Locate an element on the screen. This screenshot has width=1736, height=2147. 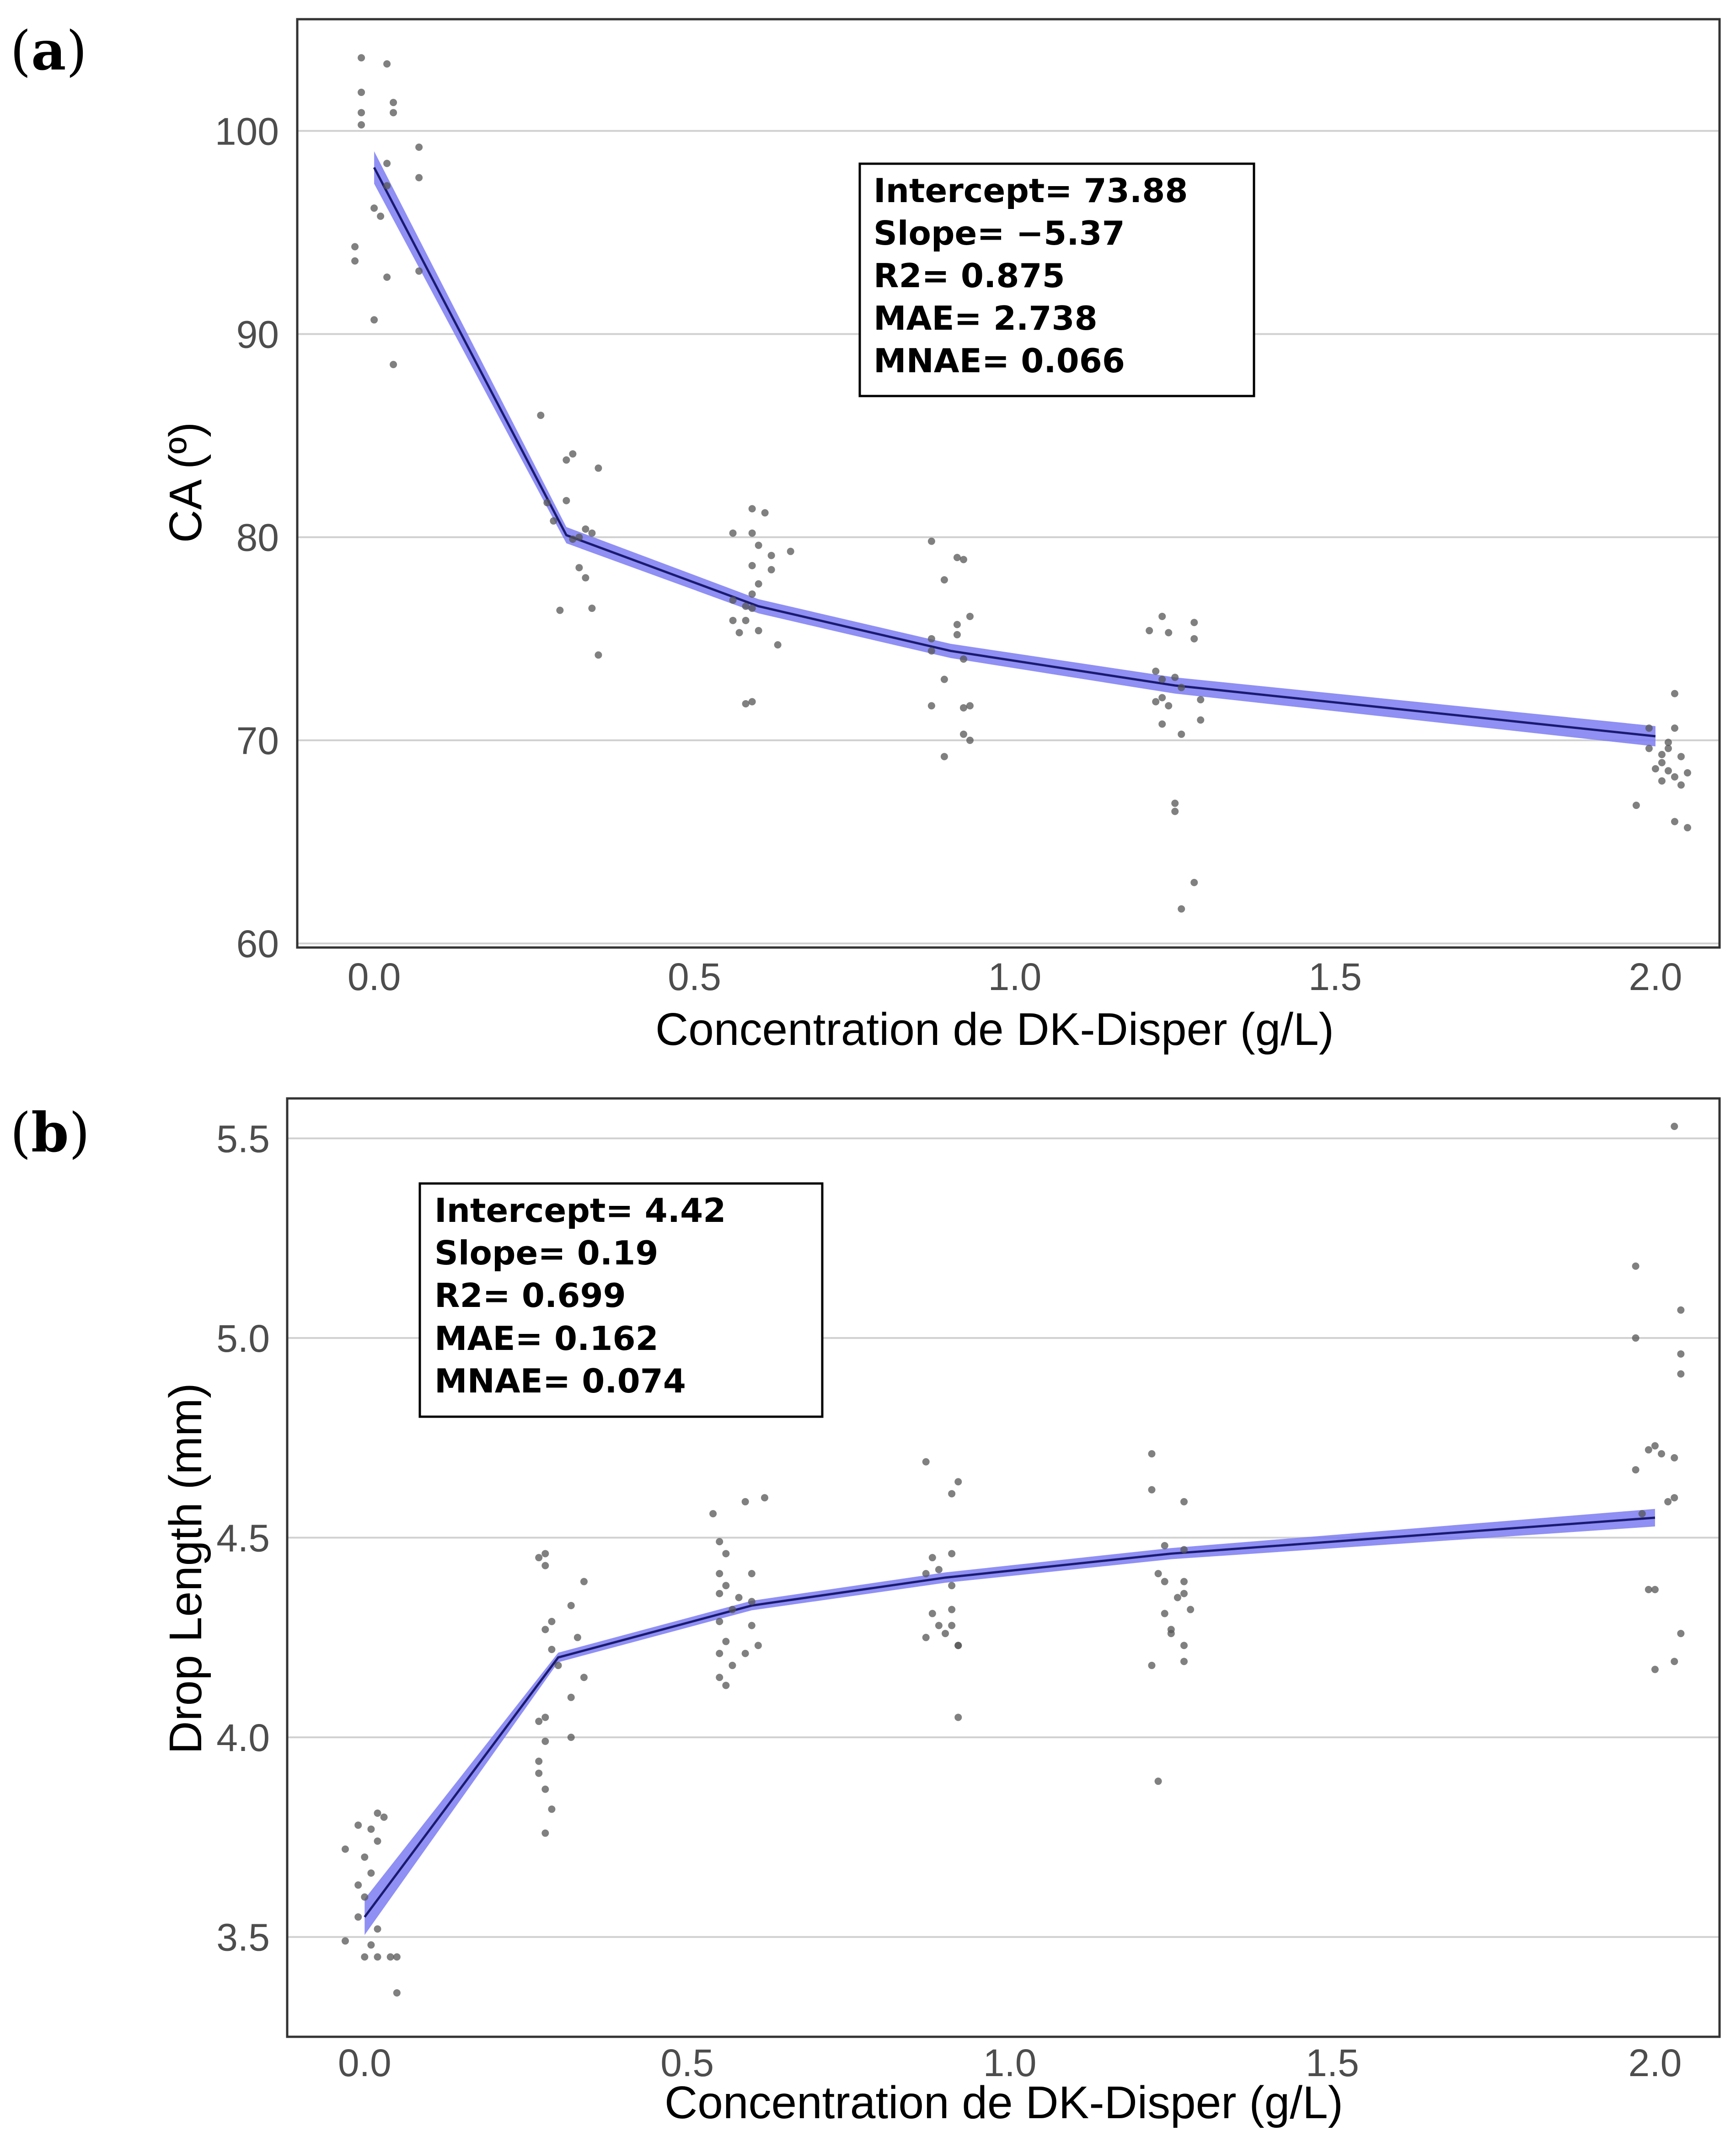
panel-a-y-axis-title: CA (º) is located at coordinates (185, 482).